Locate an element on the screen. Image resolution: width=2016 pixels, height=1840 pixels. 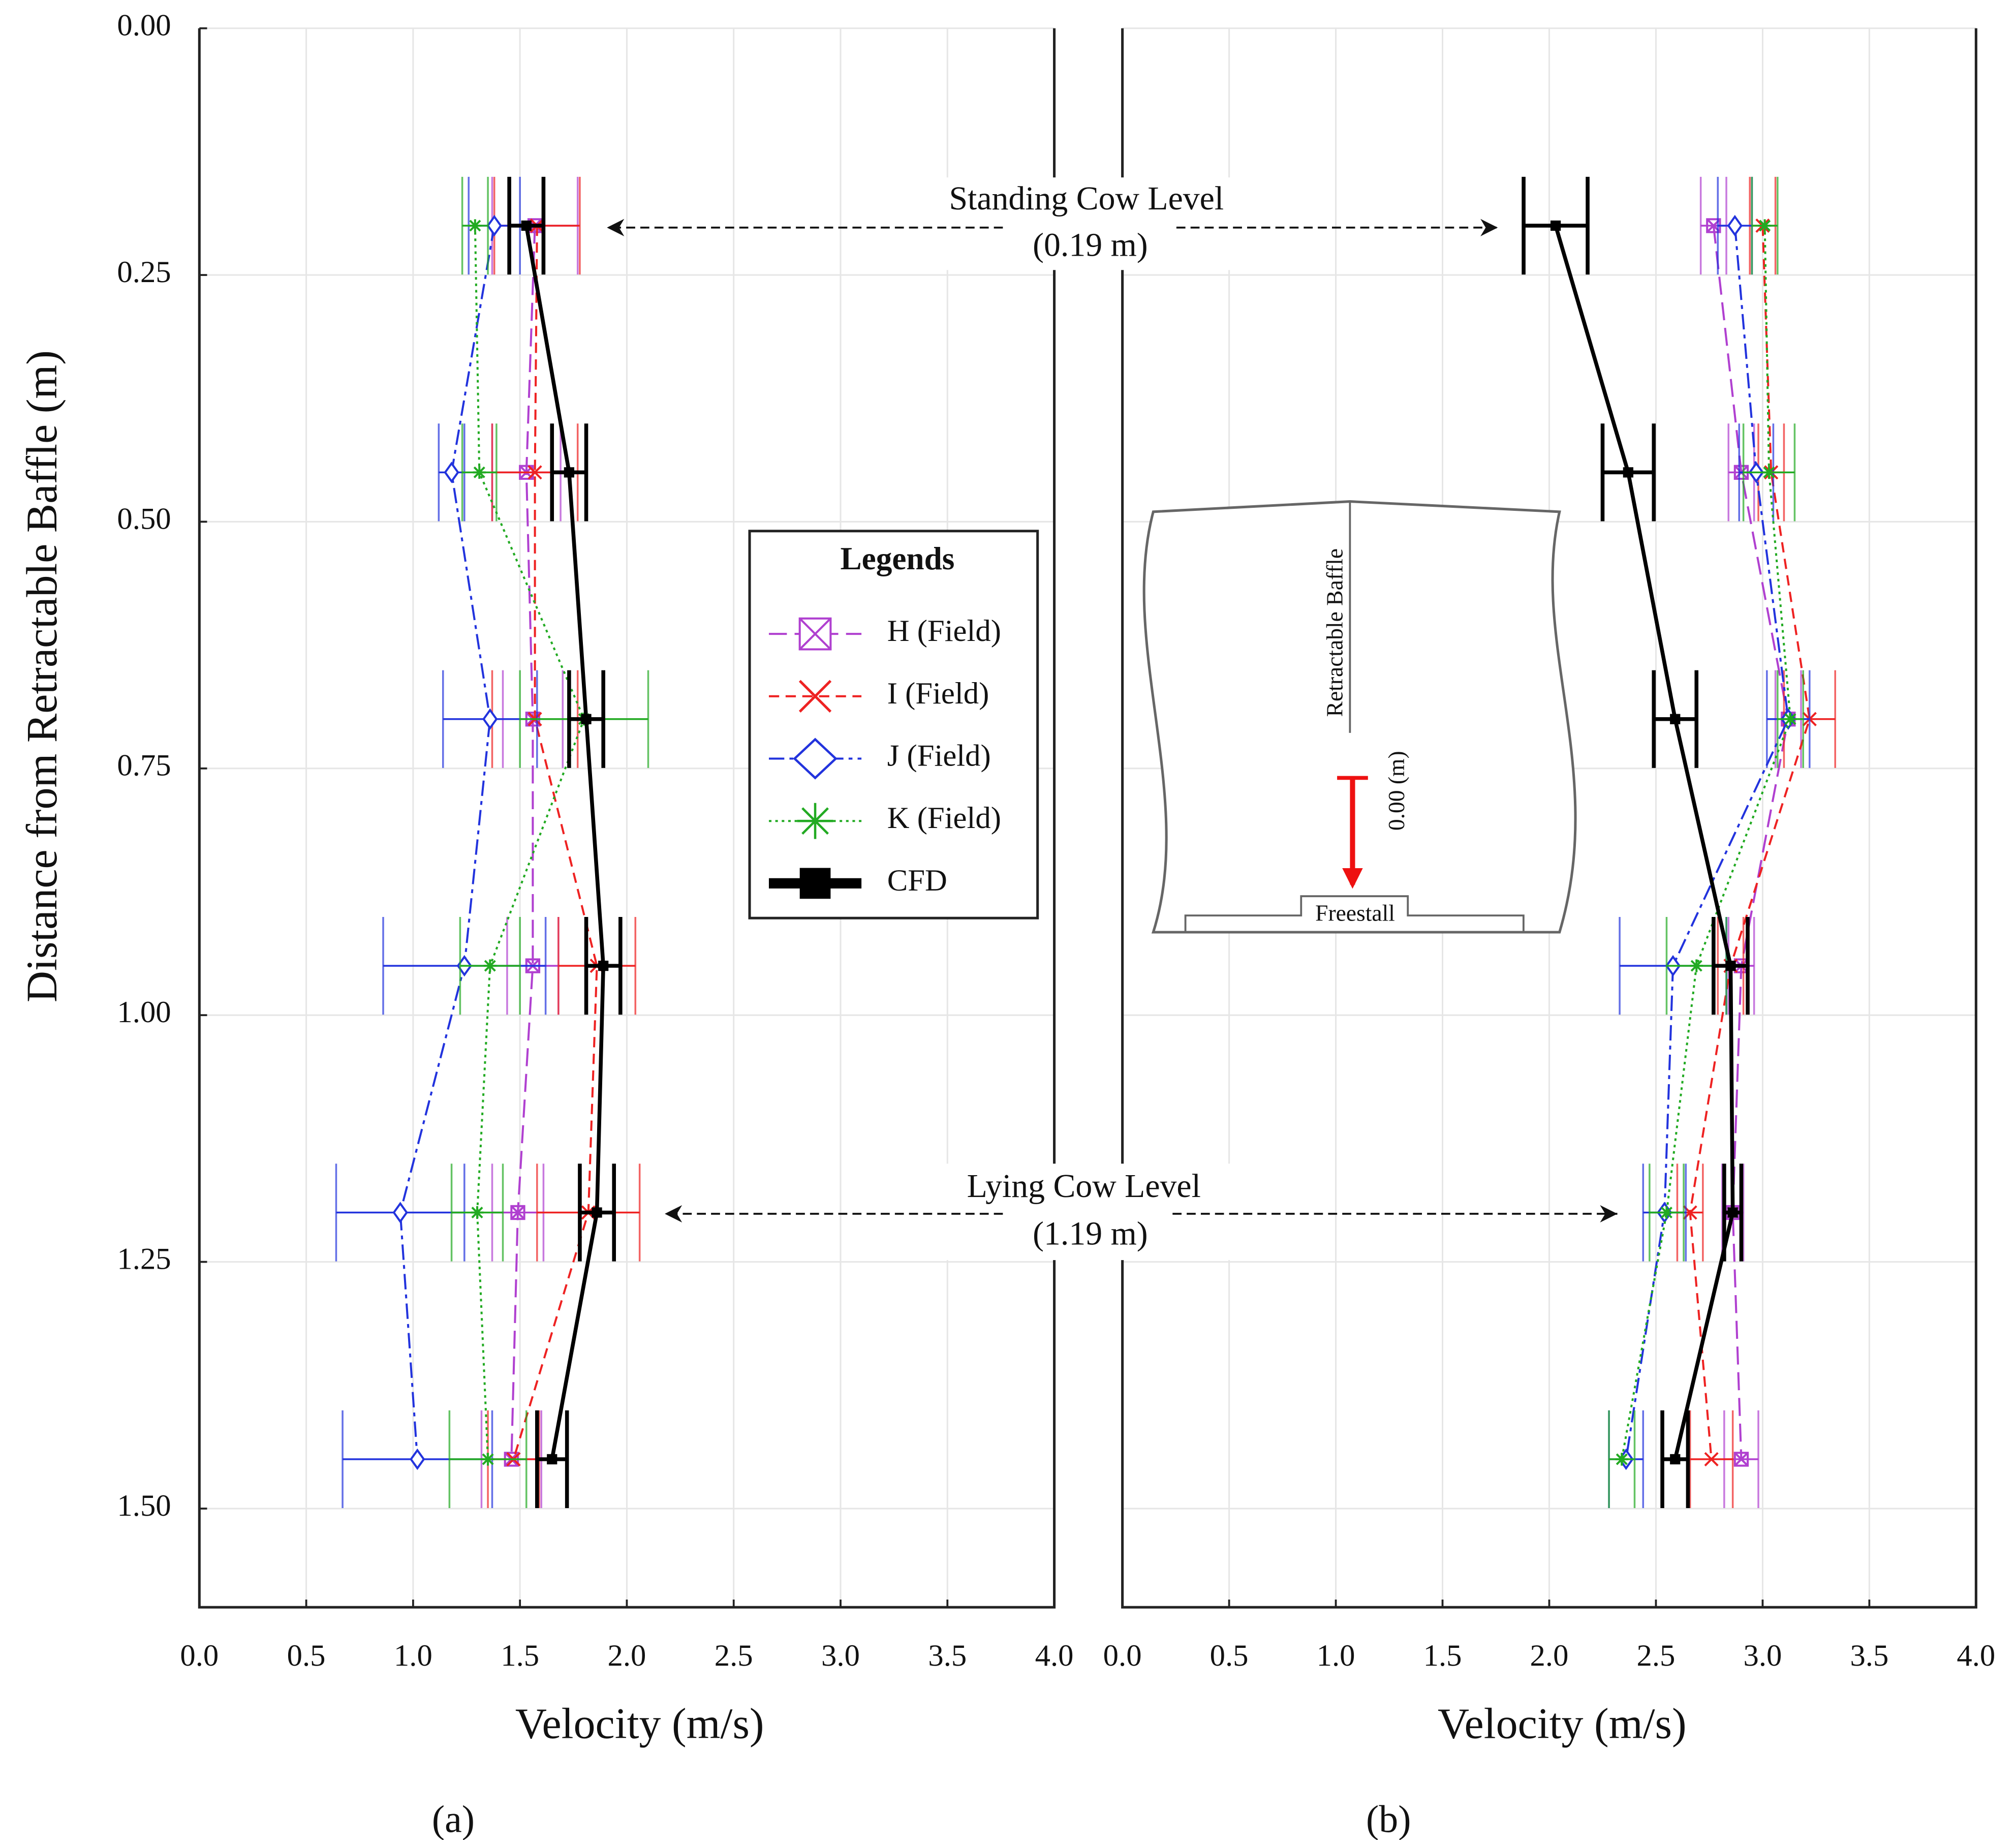
inset-freestall: Freestall is located at coordinates (1355, 913).